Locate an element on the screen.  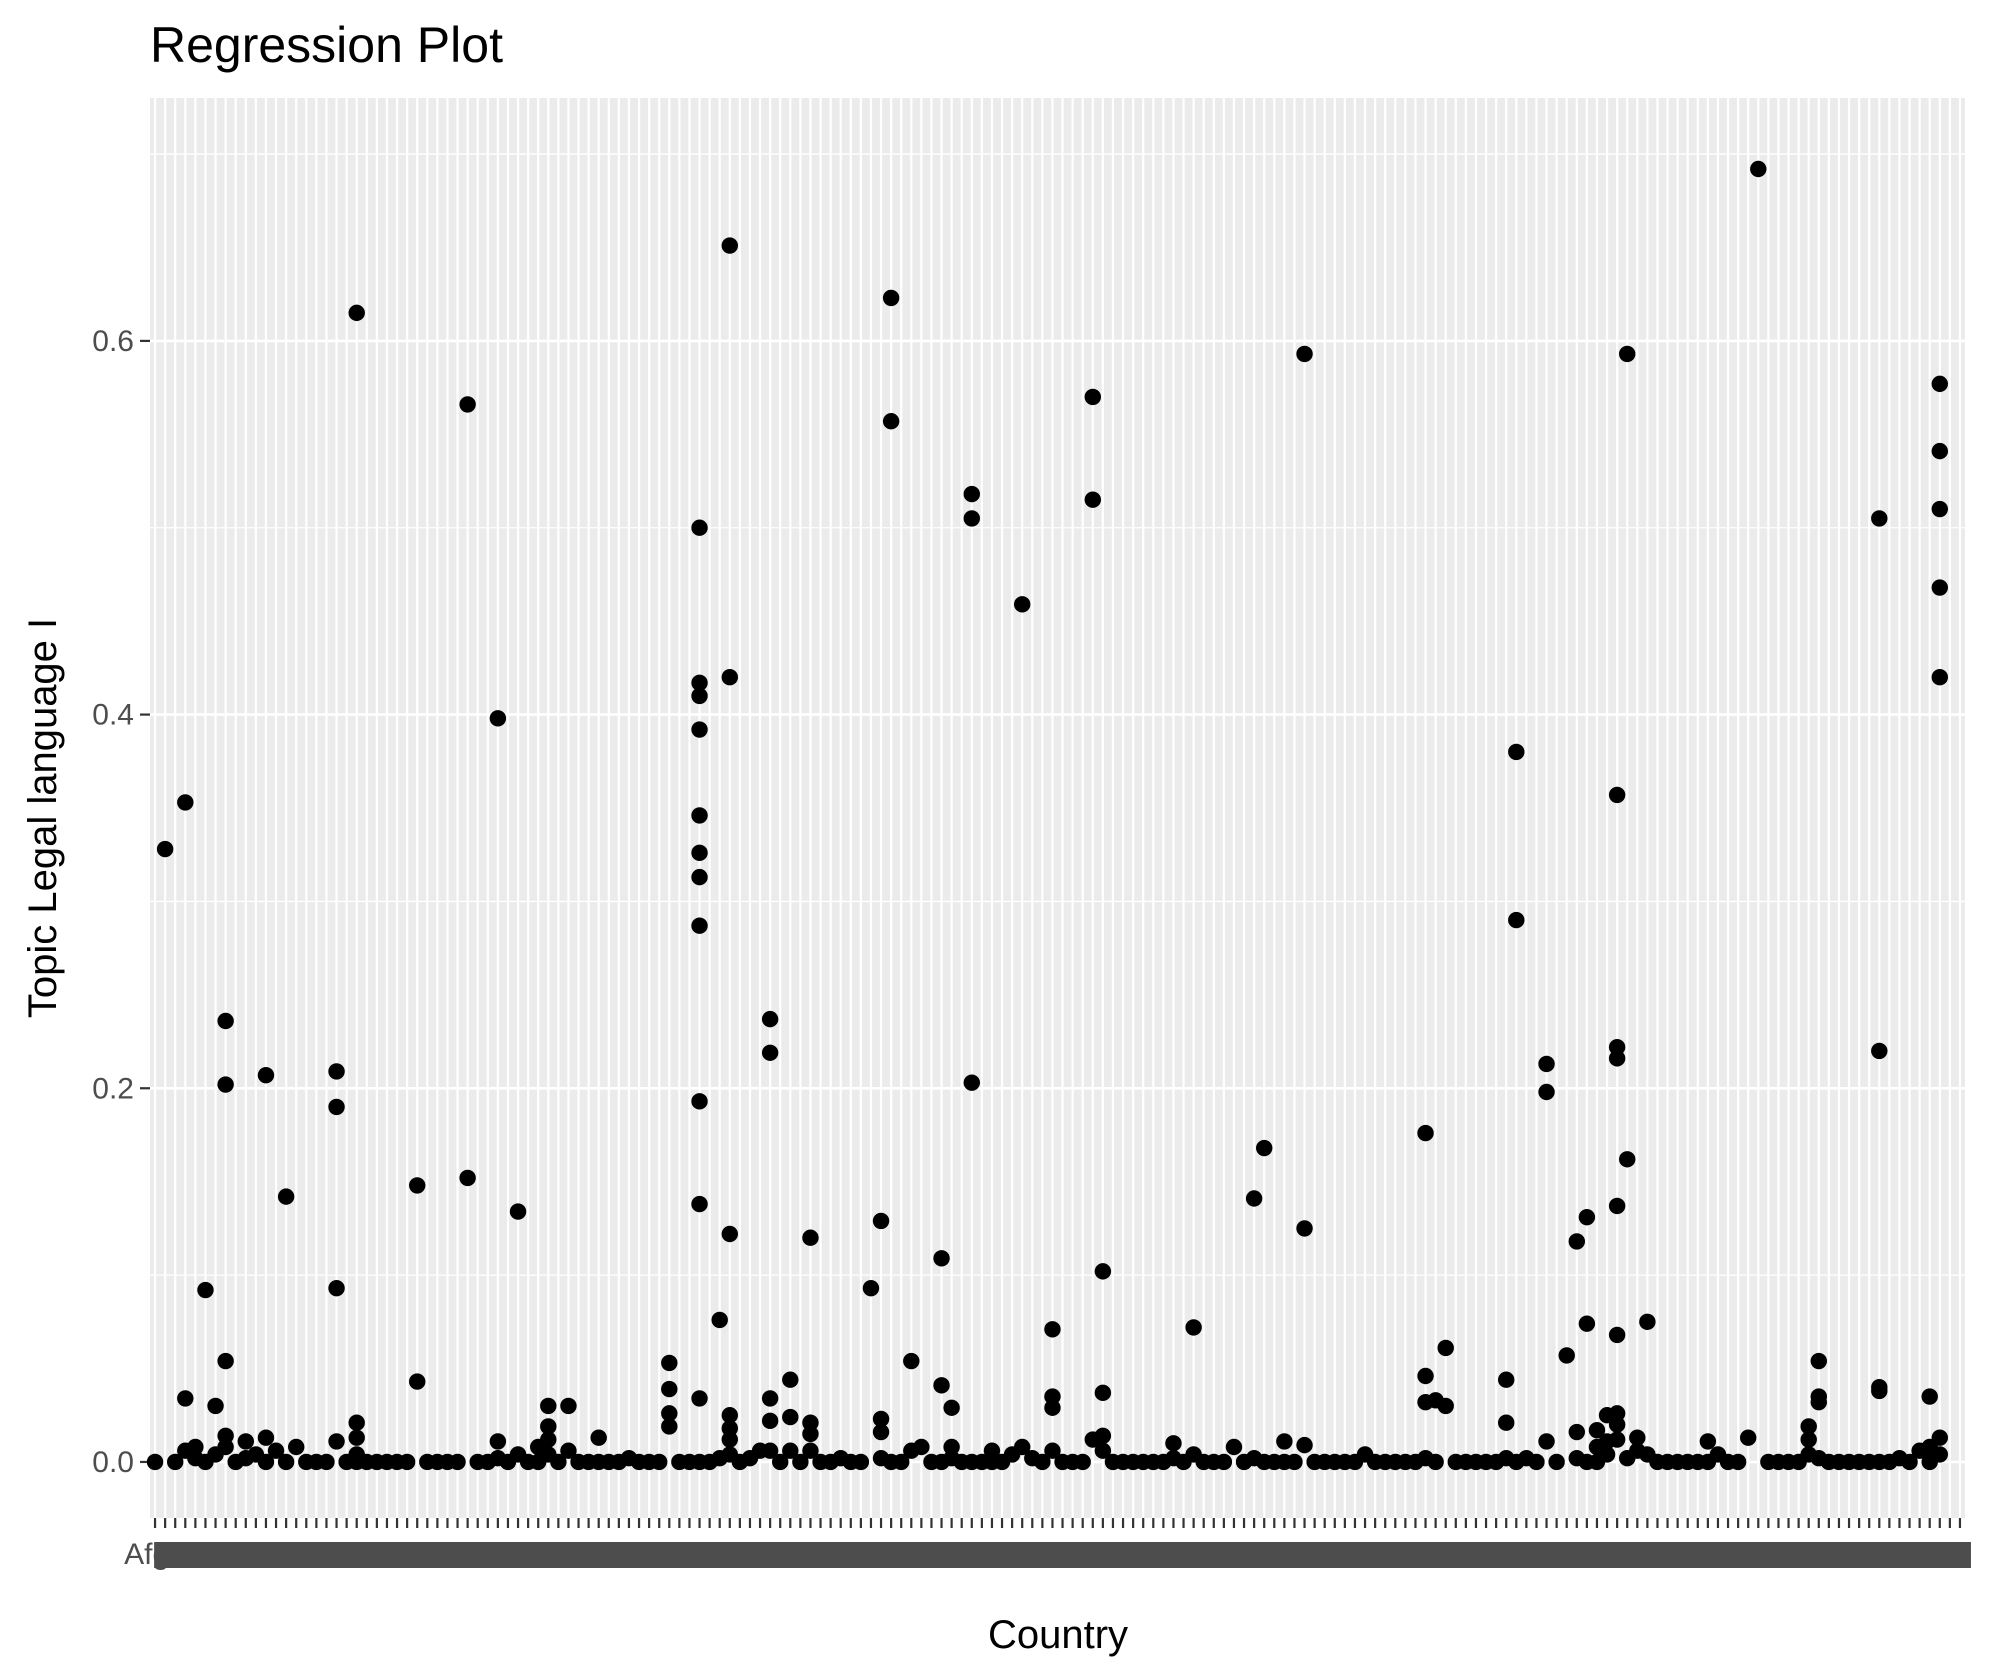
y-axis: 0.0 0.2 0.4 0.6 is located at coordinates (121, 902).